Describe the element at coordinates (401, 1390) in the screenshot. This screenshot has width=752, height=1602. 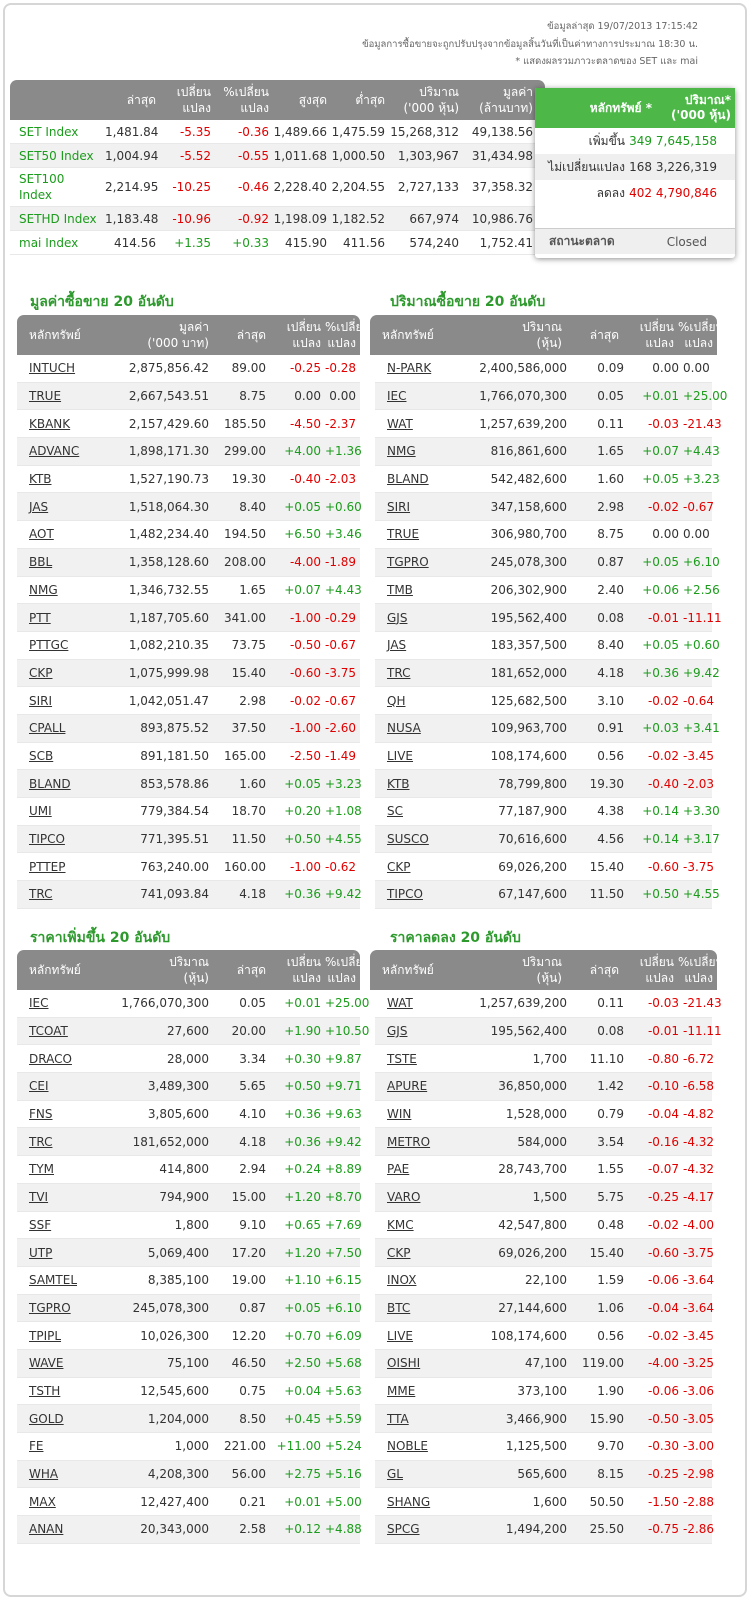
I see `symbol-link: MME` at that location.